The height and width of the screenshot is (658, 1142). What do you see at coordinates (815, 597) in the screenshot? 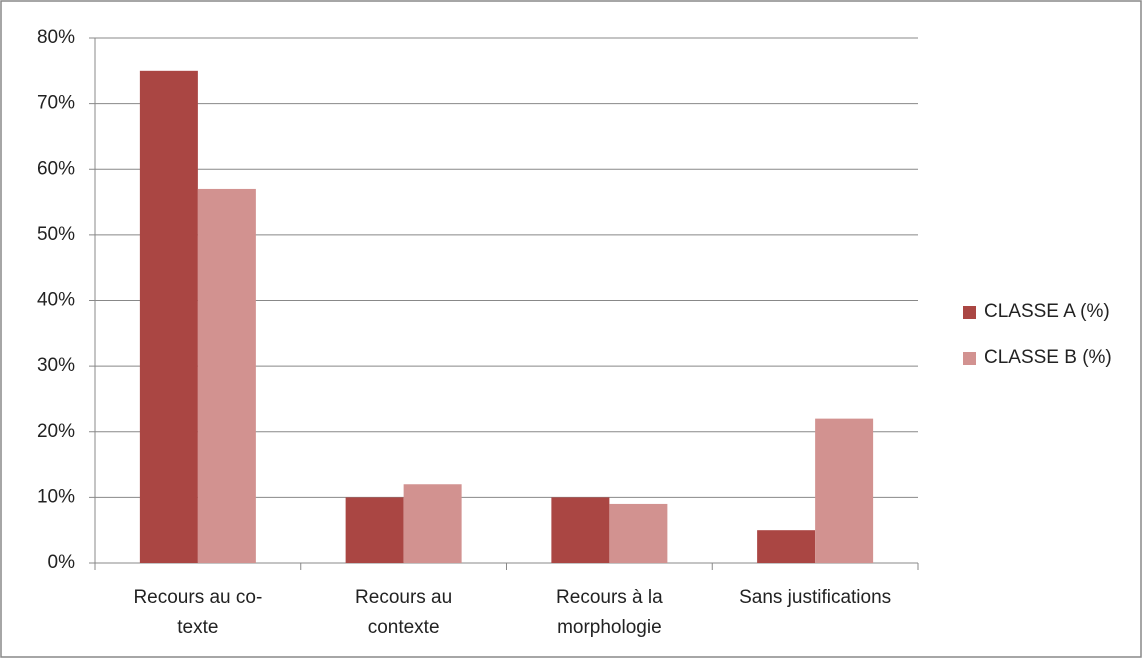
I see `x-tick-label: Sans justifications` at bounding box center [815, 597].